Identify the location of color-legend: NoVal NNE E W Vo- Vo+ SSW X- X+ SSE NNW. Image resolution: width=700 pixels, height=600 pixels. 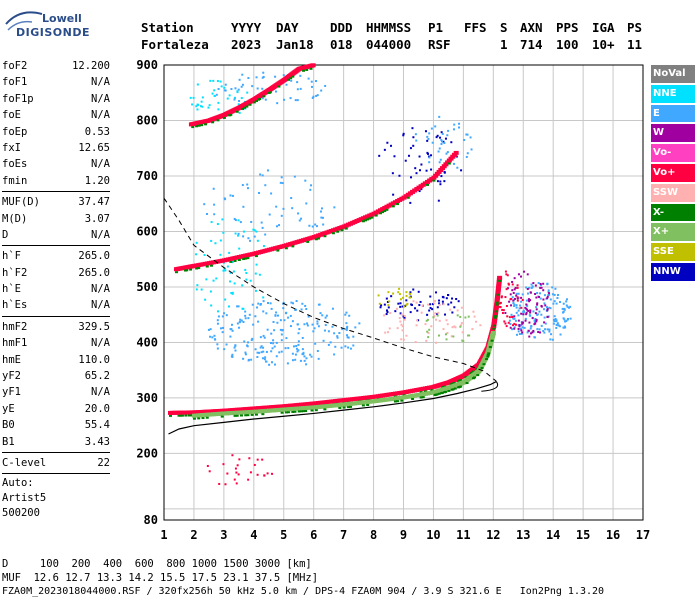
(673, 174).